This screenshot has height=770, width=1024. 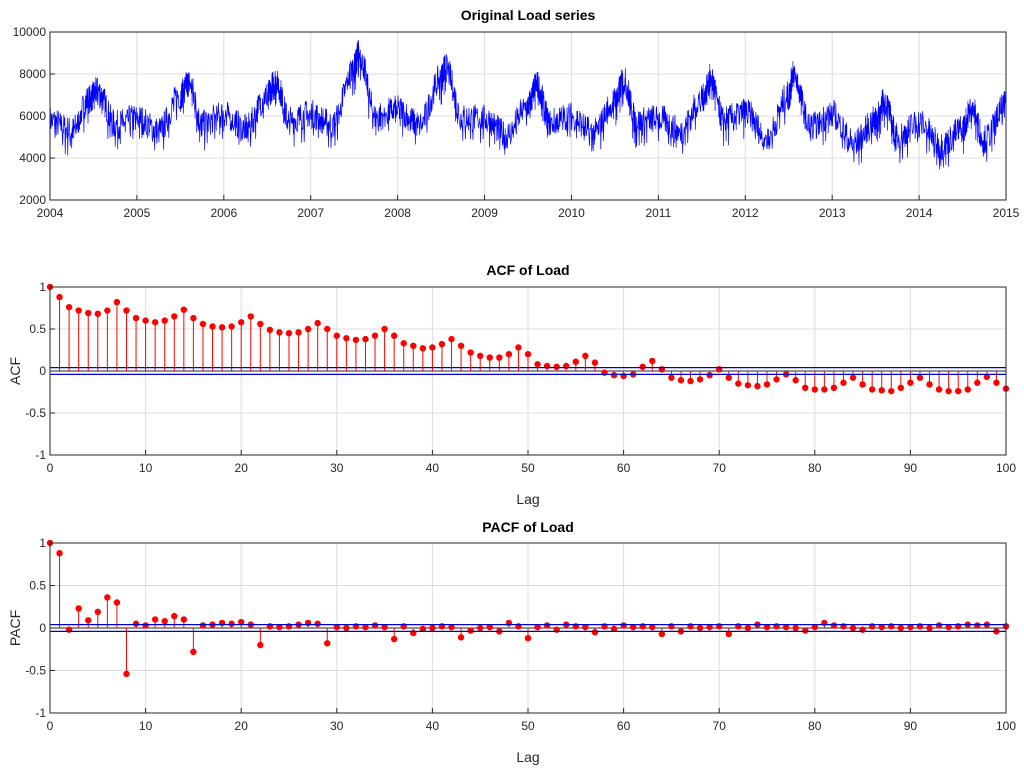 I want to click on acf-xtick-label: 10, so click(x=146, y=468).